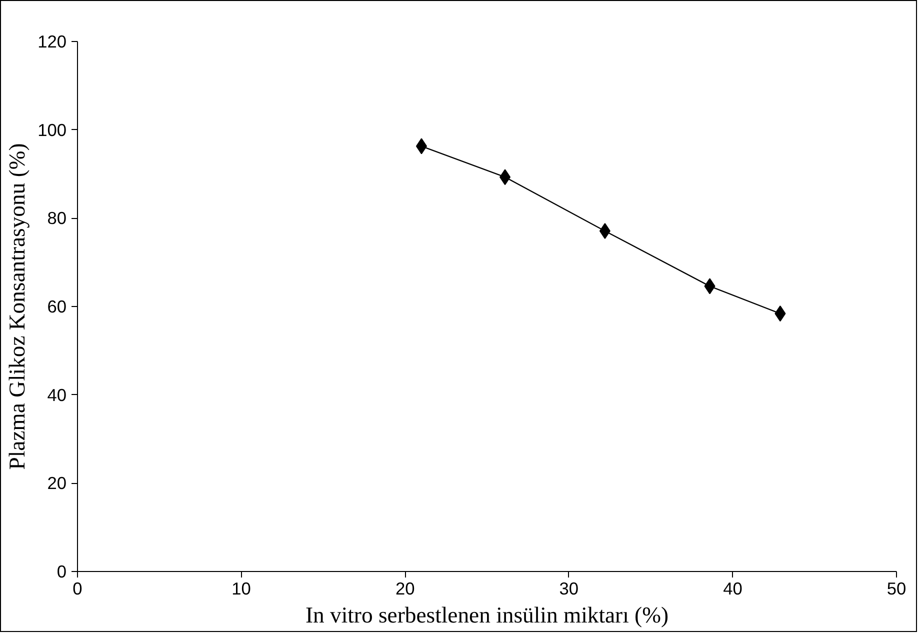 The image size is (921, 635). Describe the element at coordinates (732, 588) in the screenshot. I see `x-tick-label: 40` at that location.